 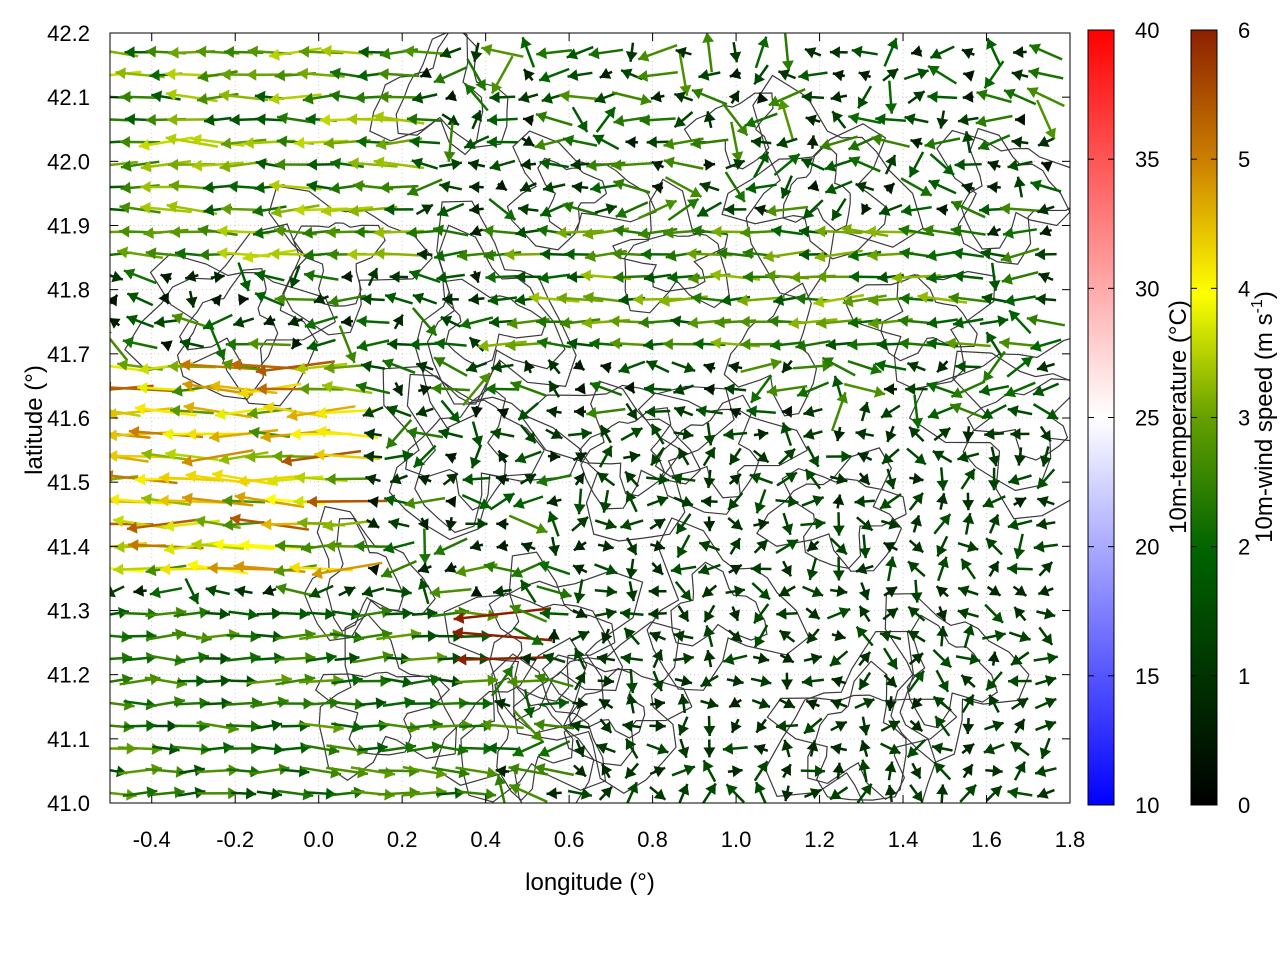 I want to click on colorbar-tick-label: 35, so click(x=1147, y=159).